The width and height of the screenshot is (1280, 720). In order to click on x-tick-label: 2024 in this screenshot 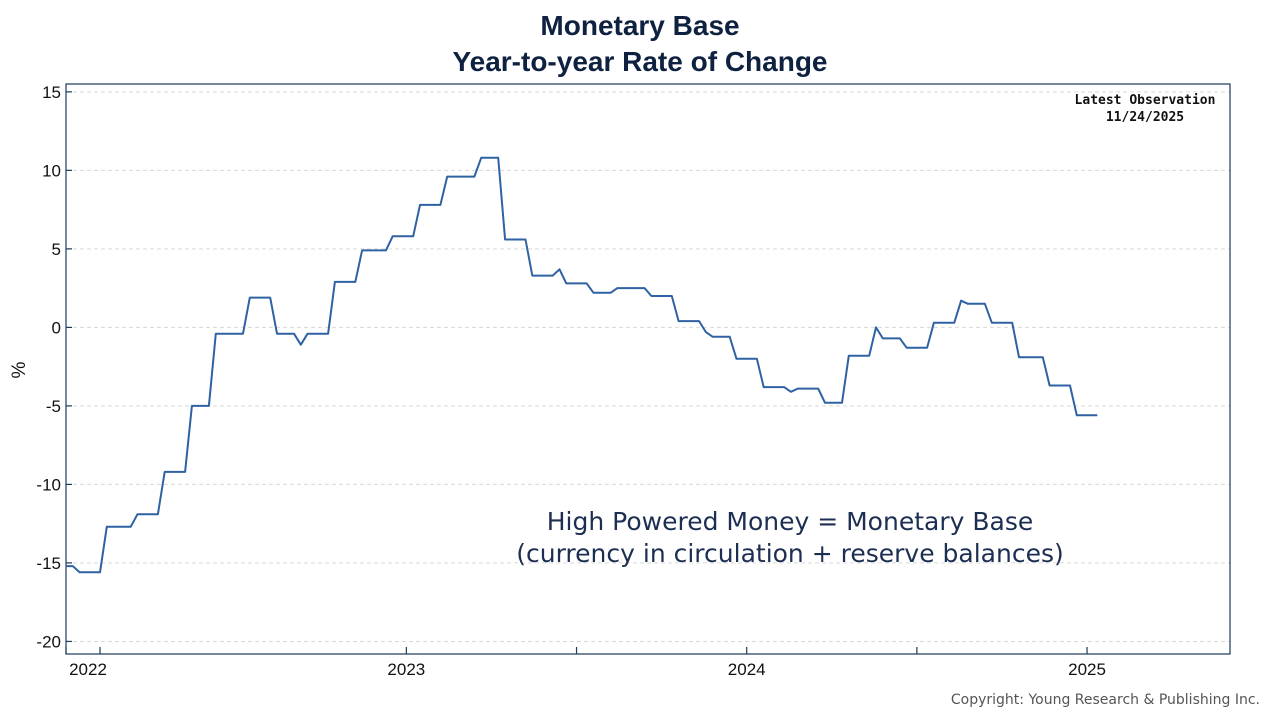, I will do `click(747, 669)`.